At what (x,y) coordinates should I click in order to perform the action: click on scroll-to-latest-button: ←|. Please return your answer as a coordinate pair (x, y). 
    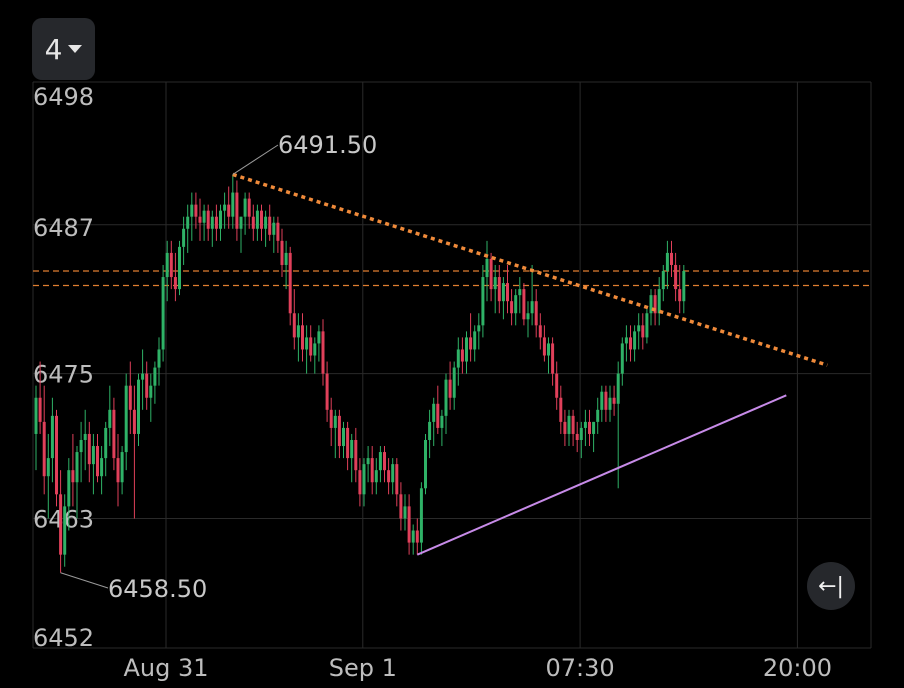
    Looking at the image, I should click on (831, 586).